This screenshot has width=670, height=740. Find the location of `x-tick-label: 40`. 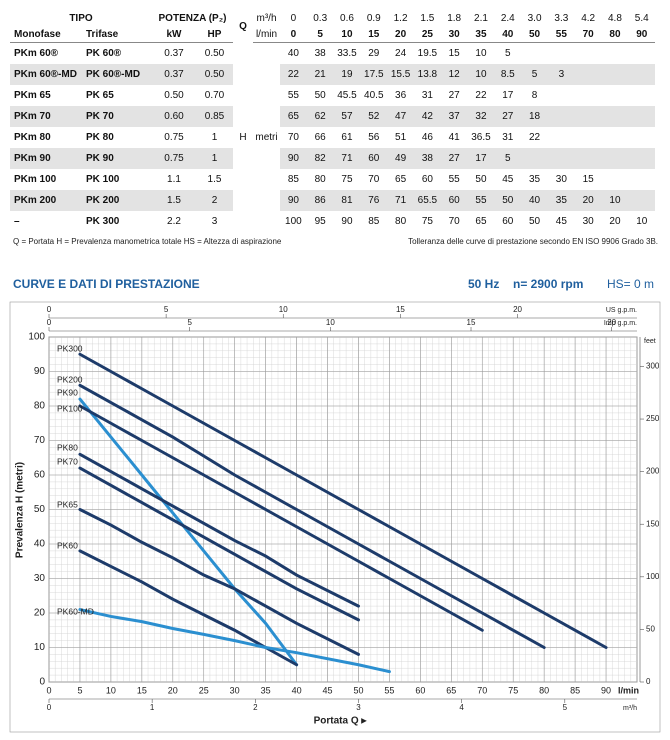

x-tick-label: 40 is located at coordinates (297, 690).